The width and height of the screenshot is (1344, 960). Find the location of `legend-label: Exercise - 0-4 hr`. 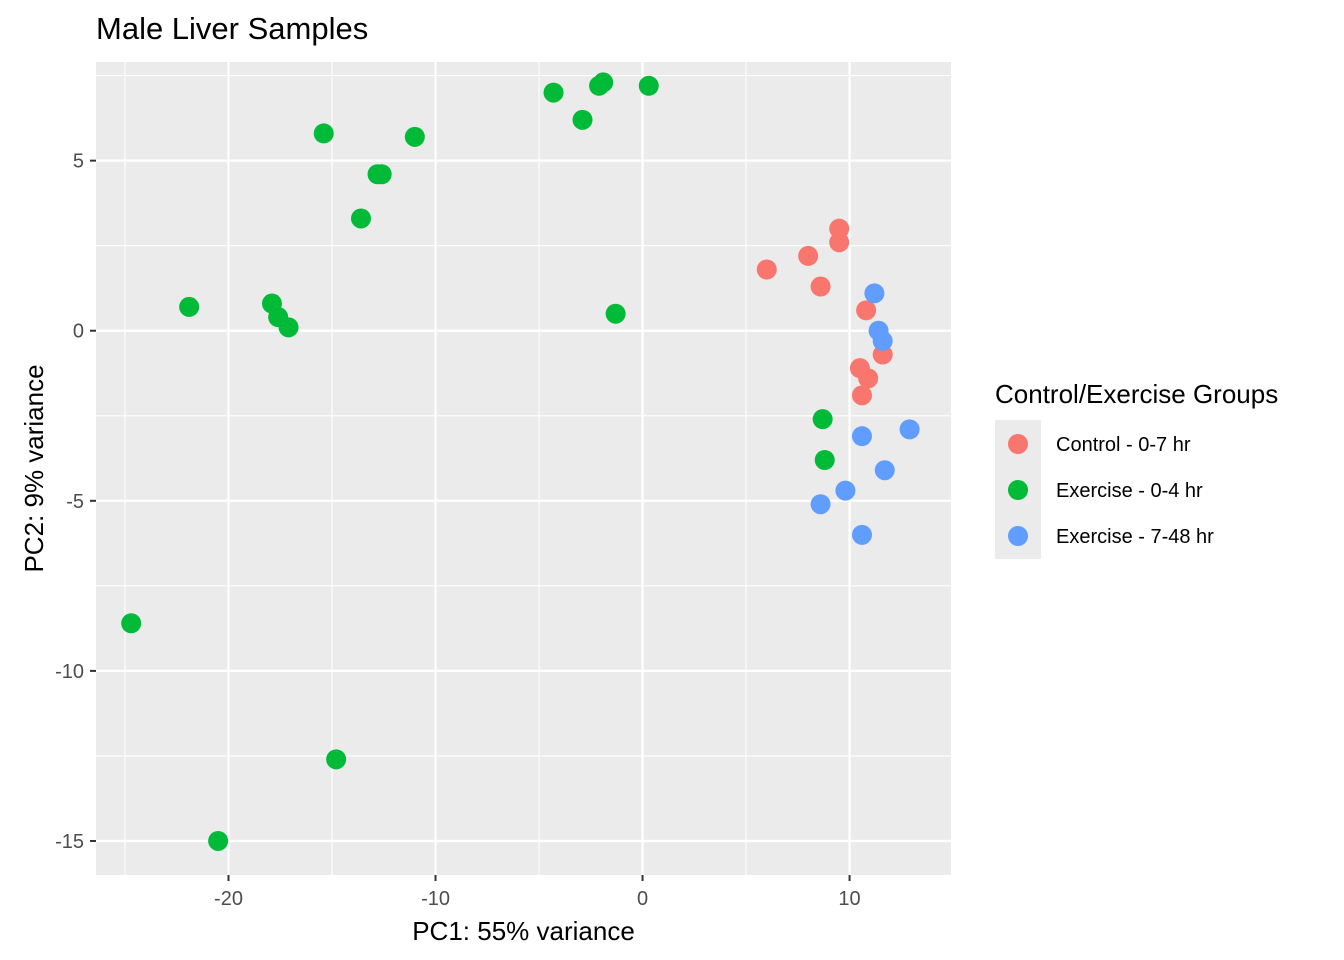

legend-label: Exercise - 0-4 hr is located at coordinates (1129, 491).